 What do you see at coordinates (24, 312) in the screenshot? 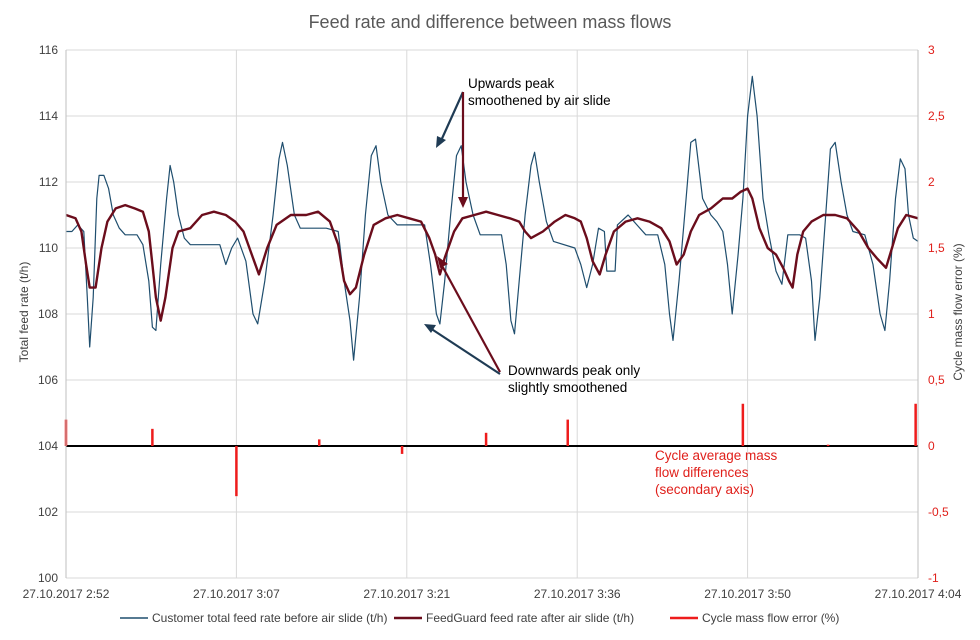
I see `y-axis-title: Total feed rate (t/h)` at bounding box center [24, 312].